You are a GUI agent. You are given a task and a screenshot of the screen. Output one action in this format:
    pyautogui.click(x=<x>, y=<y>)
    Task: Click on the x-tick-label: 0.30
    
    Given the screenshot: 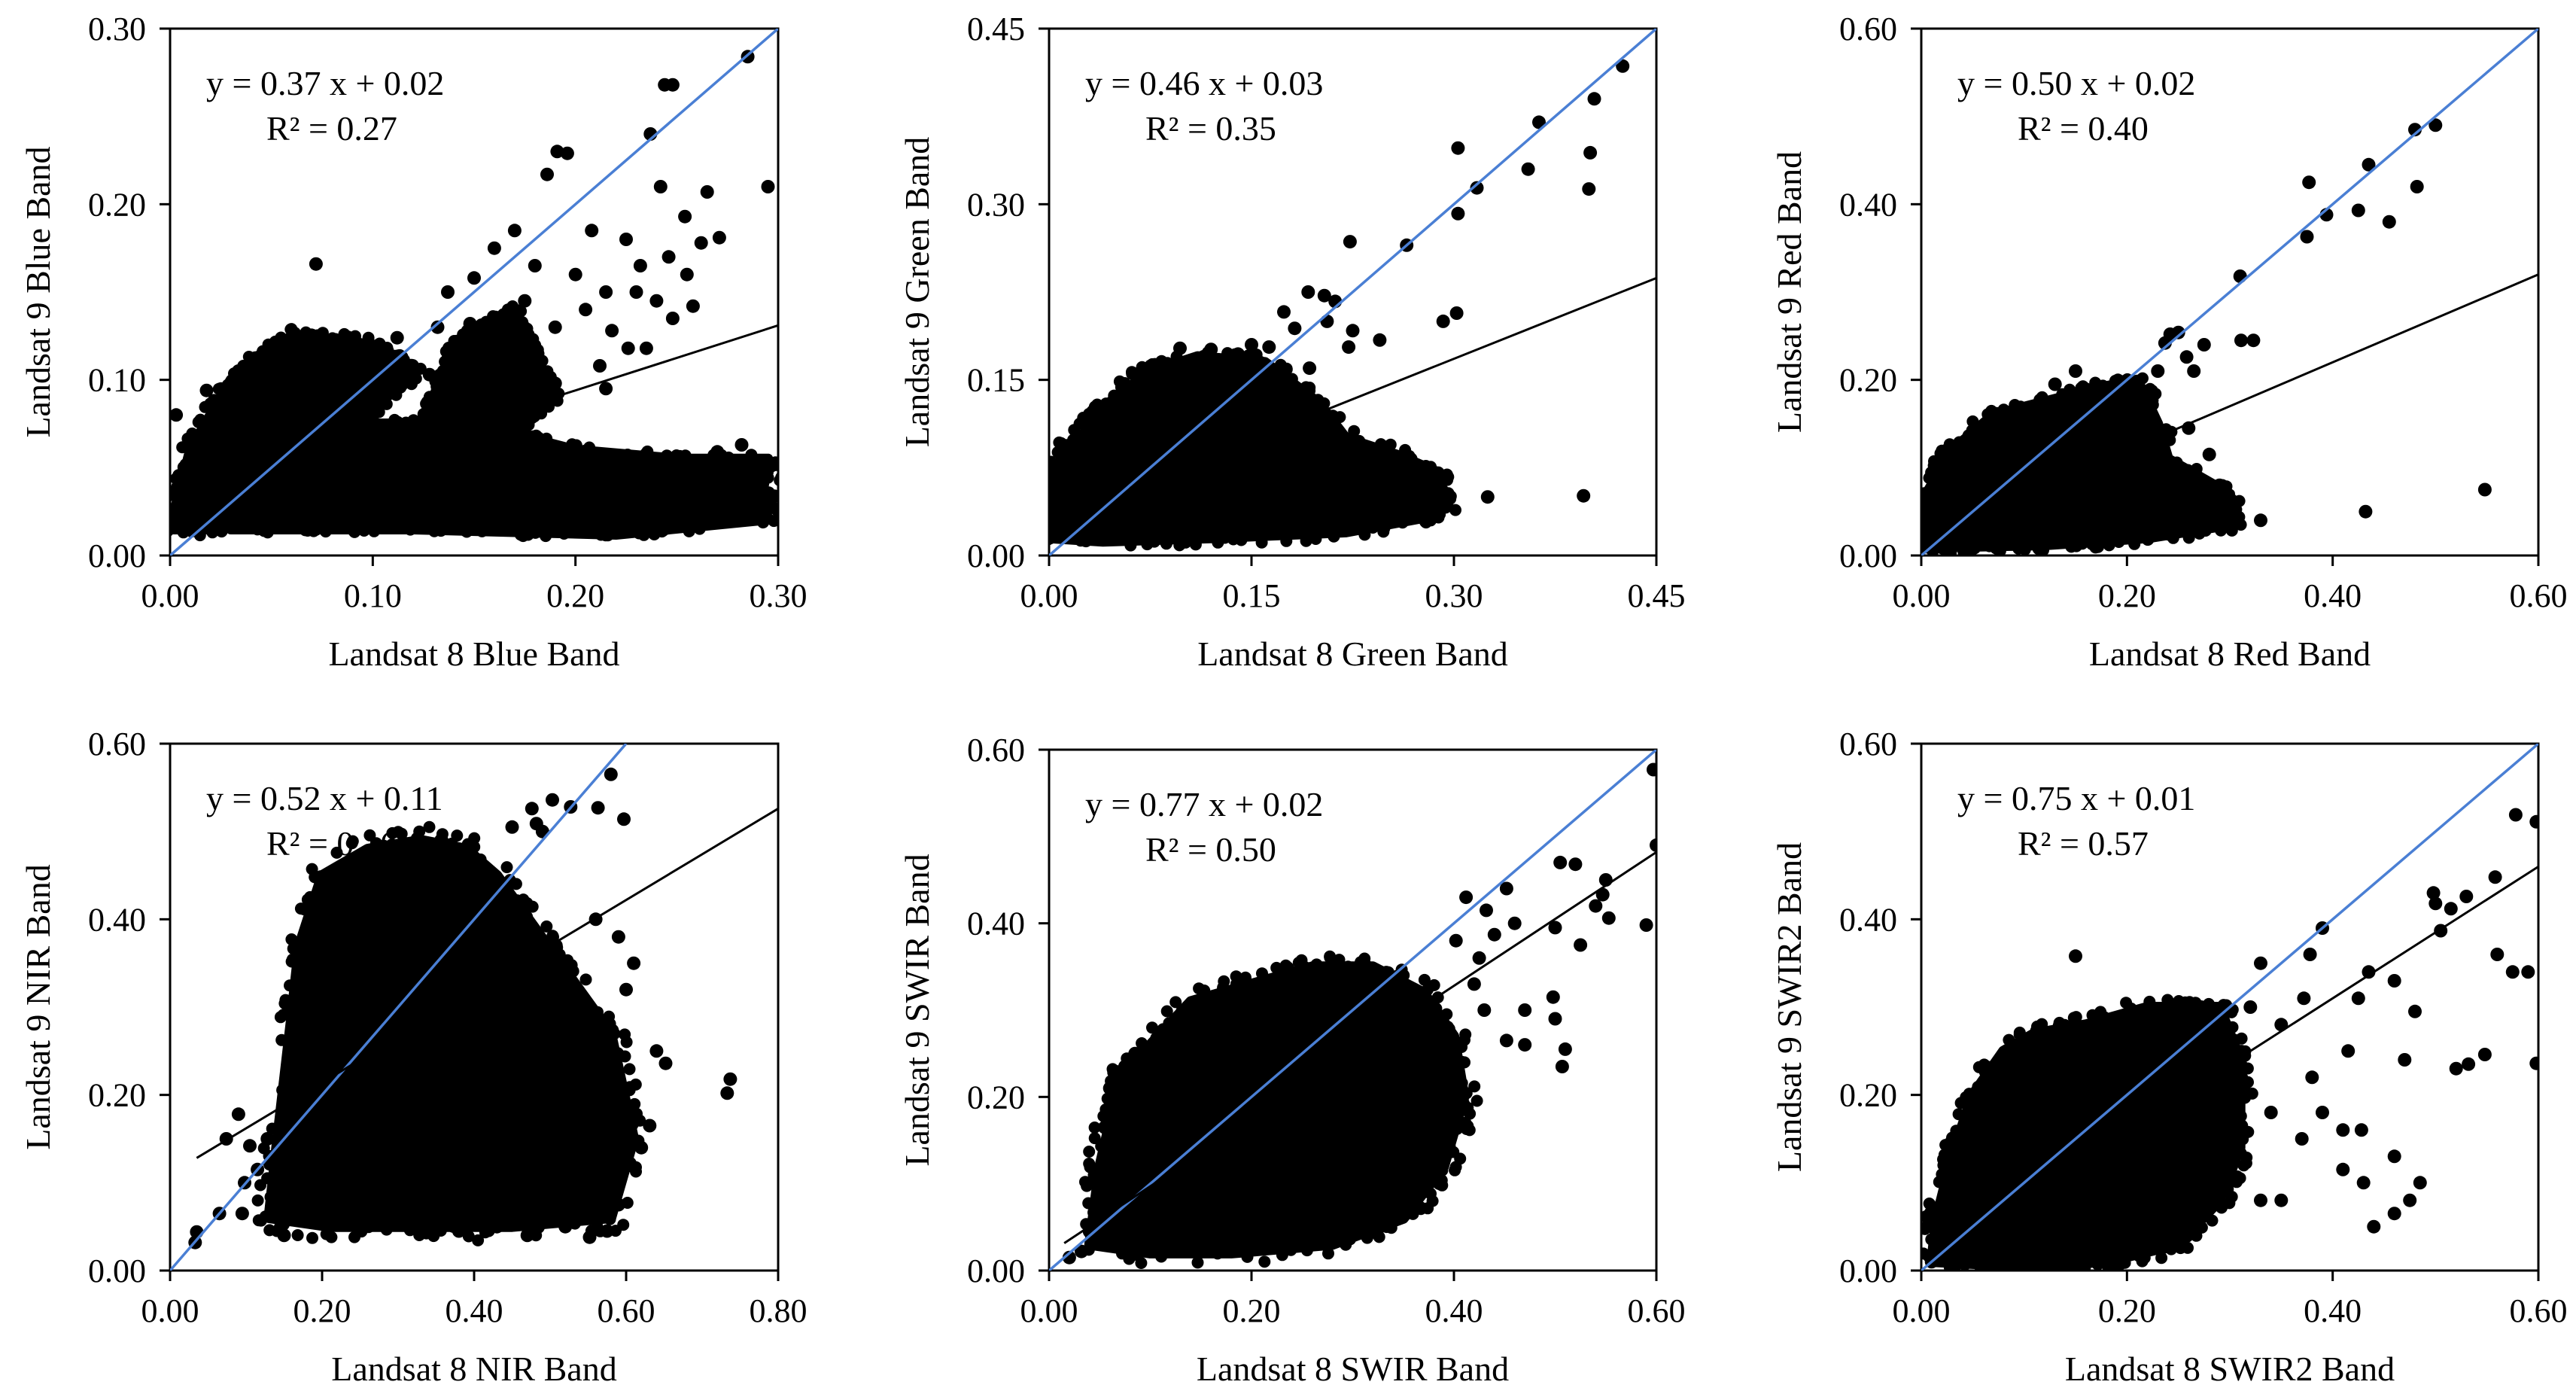 What is the action you would take?
    pyautogui.click(x=779, y=595)
    